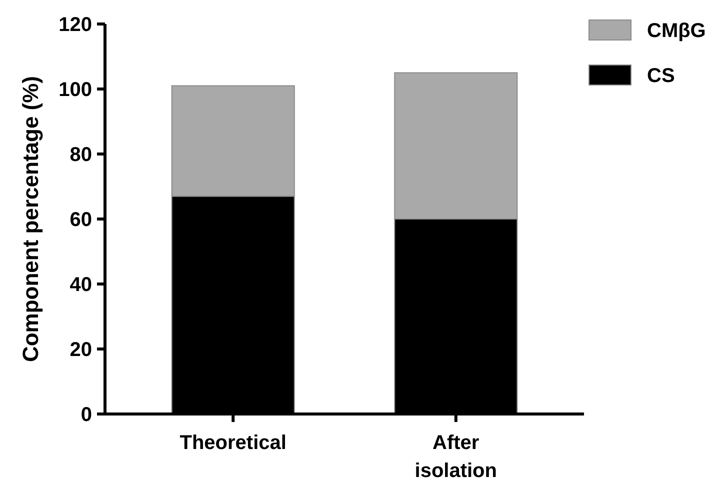 This screenshot has width=714, height=482. What do you see at coordinates (81, 285) in the screenshot?
I see `y-tick-label: 40` at bounding box center [81, 285].